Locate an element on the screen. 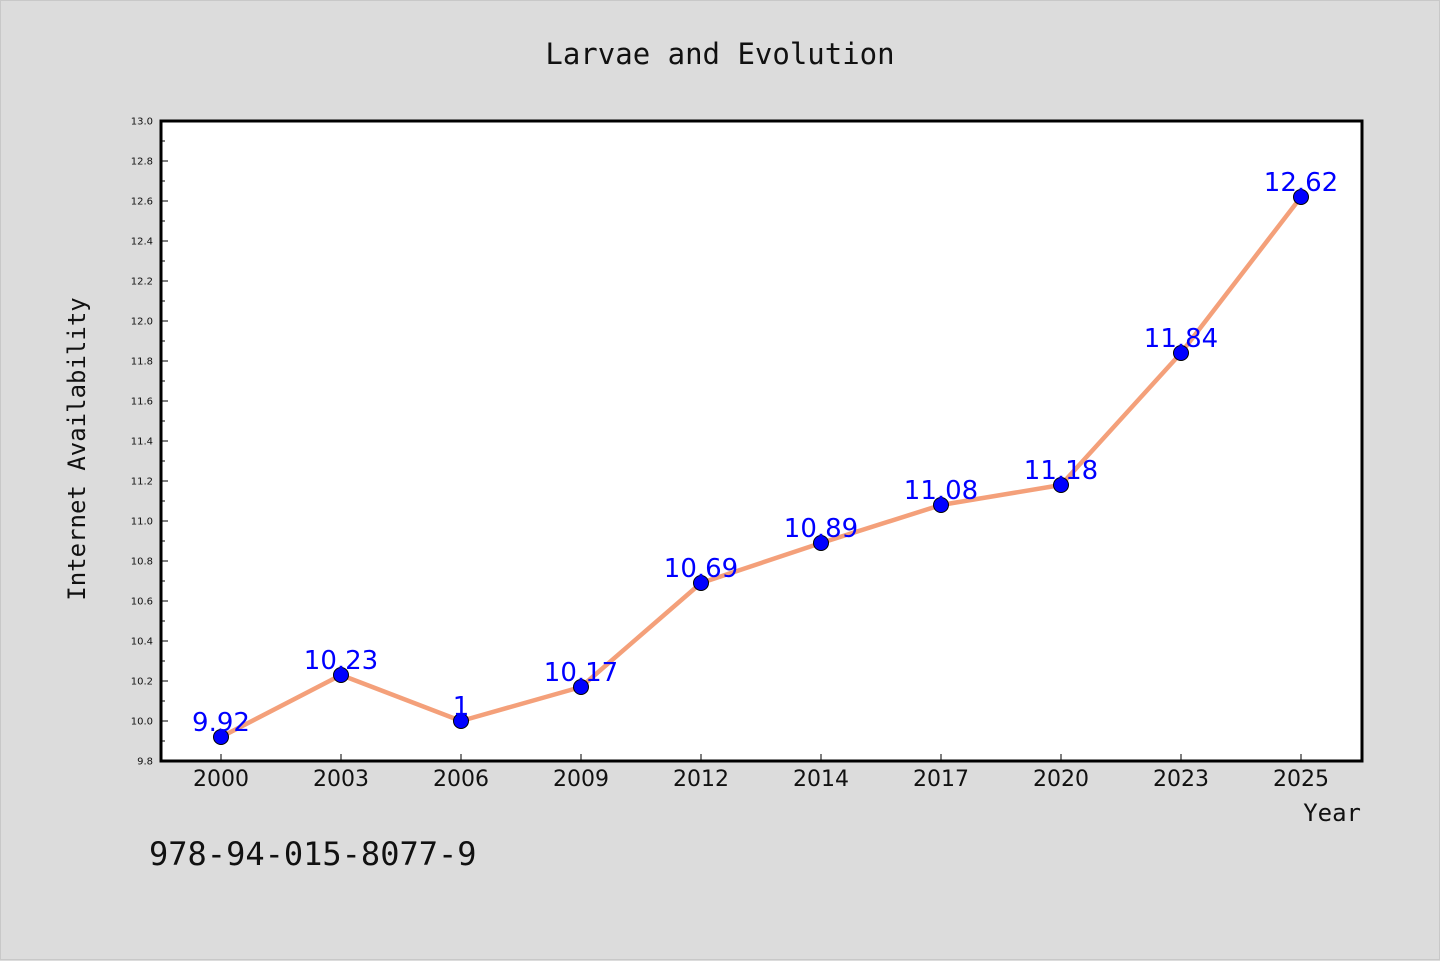 This screenshot has width=1440, height=961. y-tick-label: 11.0 is located at coordinates (142, 522).